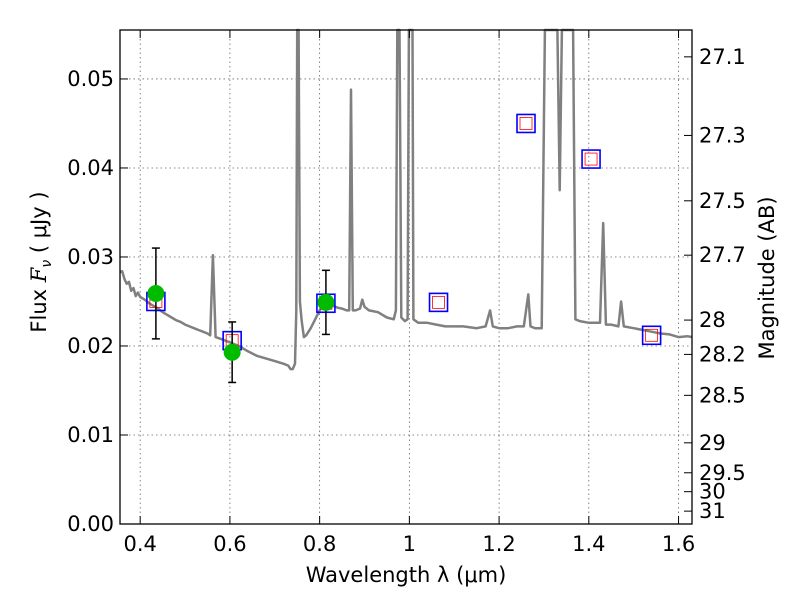 The width and height of the screenshot is (800, 600). What do you see at coordinates (722, 135) in the screenshot?
I see `magnitude-tick-label: 27.3` at bounding box center [722, 135].